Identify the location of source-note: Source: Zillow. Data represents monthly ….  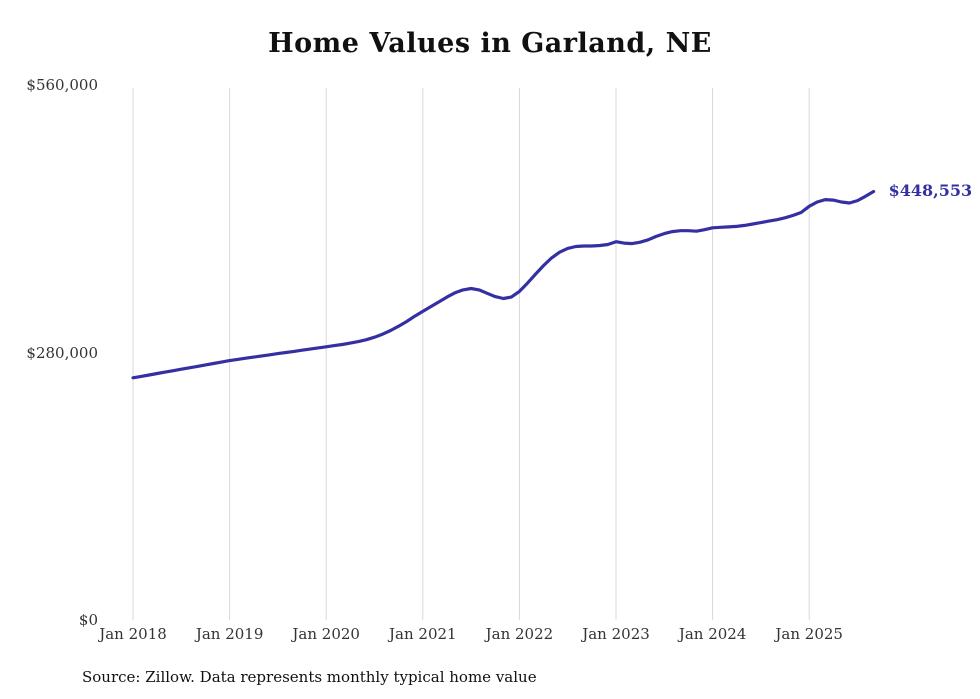
(309, 677).